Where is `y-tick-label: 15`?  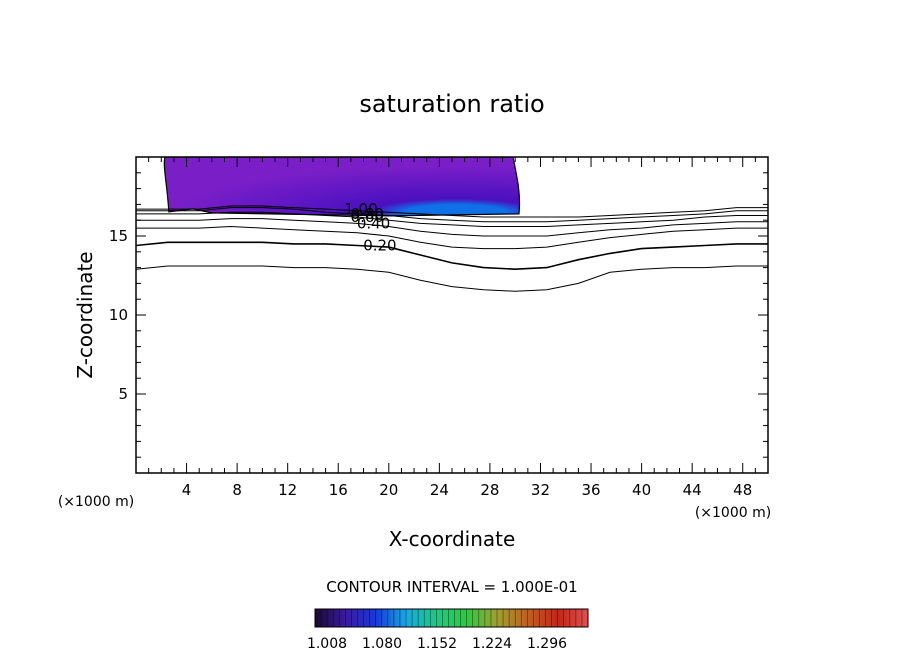
y-tick-label: 15 is located at coordinates (118, 236).